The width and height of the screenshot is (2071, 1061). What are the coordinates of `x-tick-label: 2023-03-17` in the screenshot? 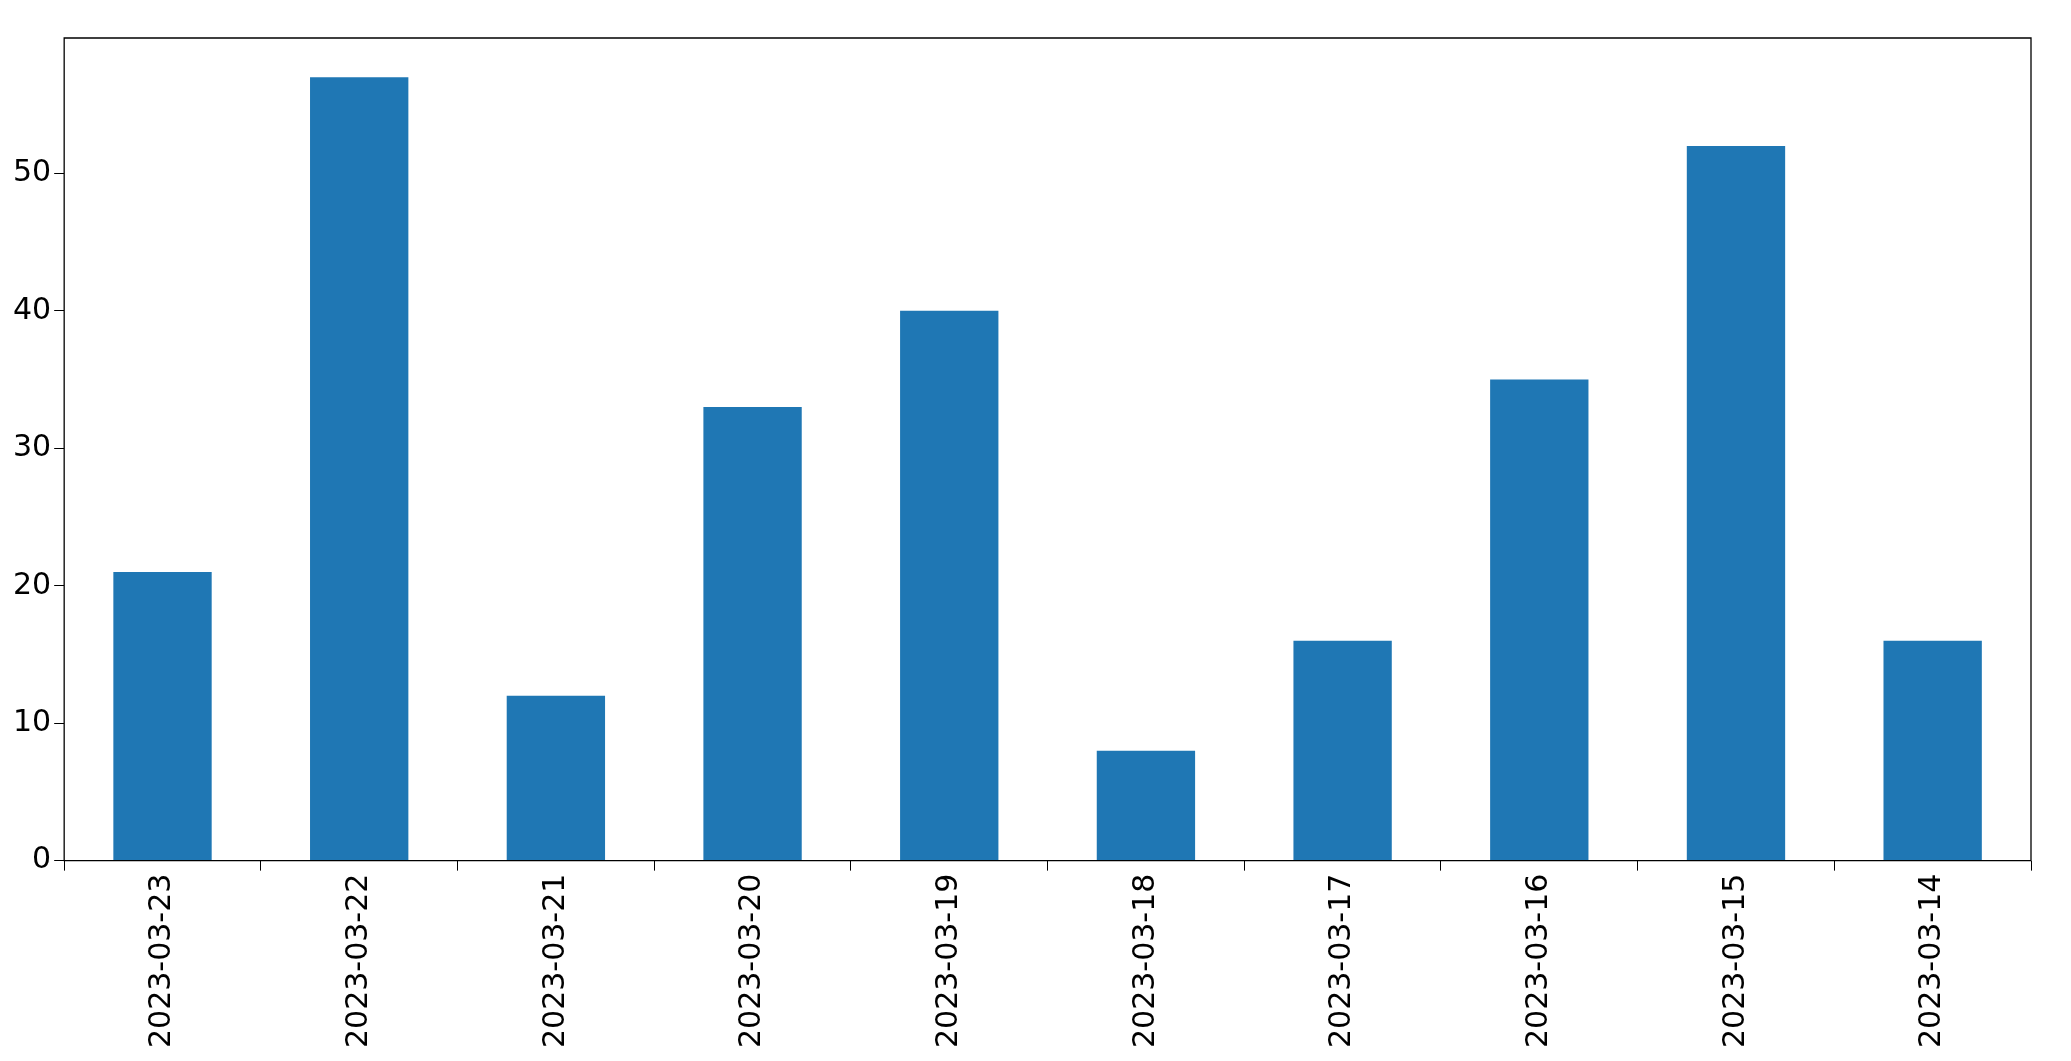 It's located at (1340, 961).